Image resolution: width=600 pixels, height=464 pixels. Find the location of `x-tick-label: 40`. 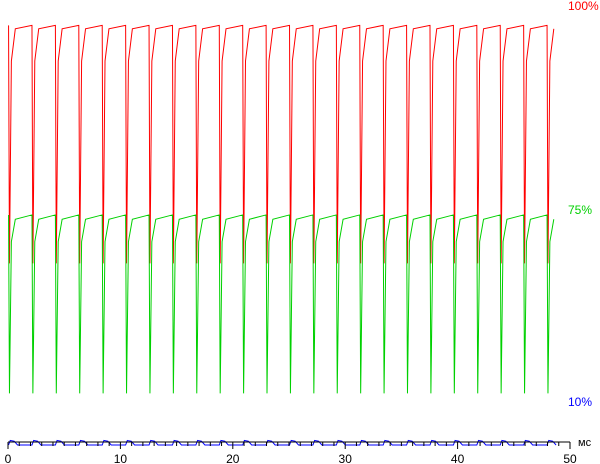

x-tick-label: 40 is located at coordinates (458, 458).